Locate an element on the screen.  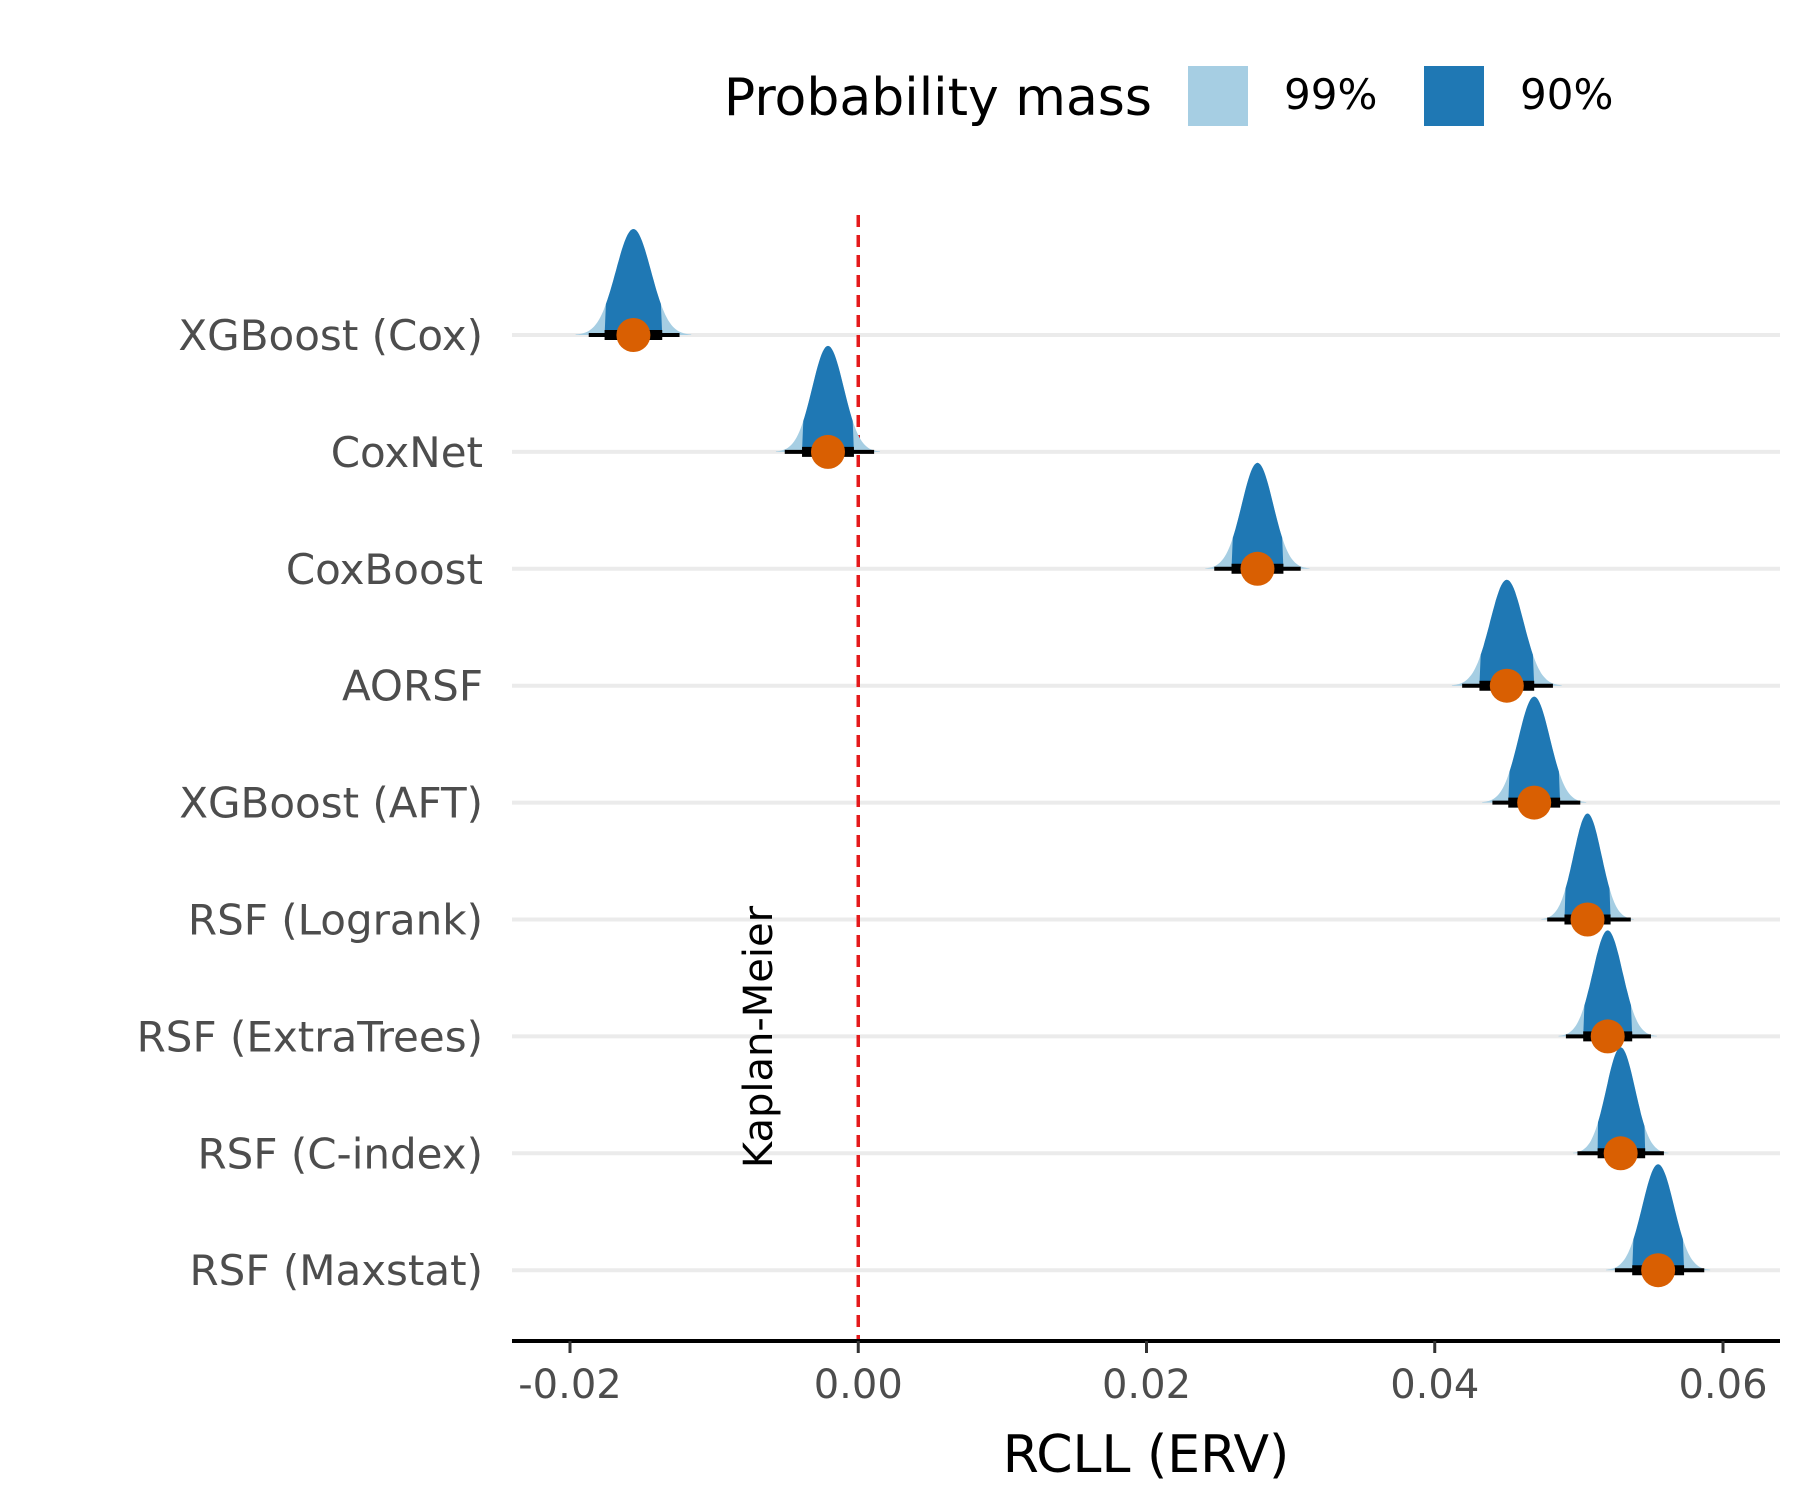
model-label-coxnet: CoxNet is located at coordinates (407, 452).